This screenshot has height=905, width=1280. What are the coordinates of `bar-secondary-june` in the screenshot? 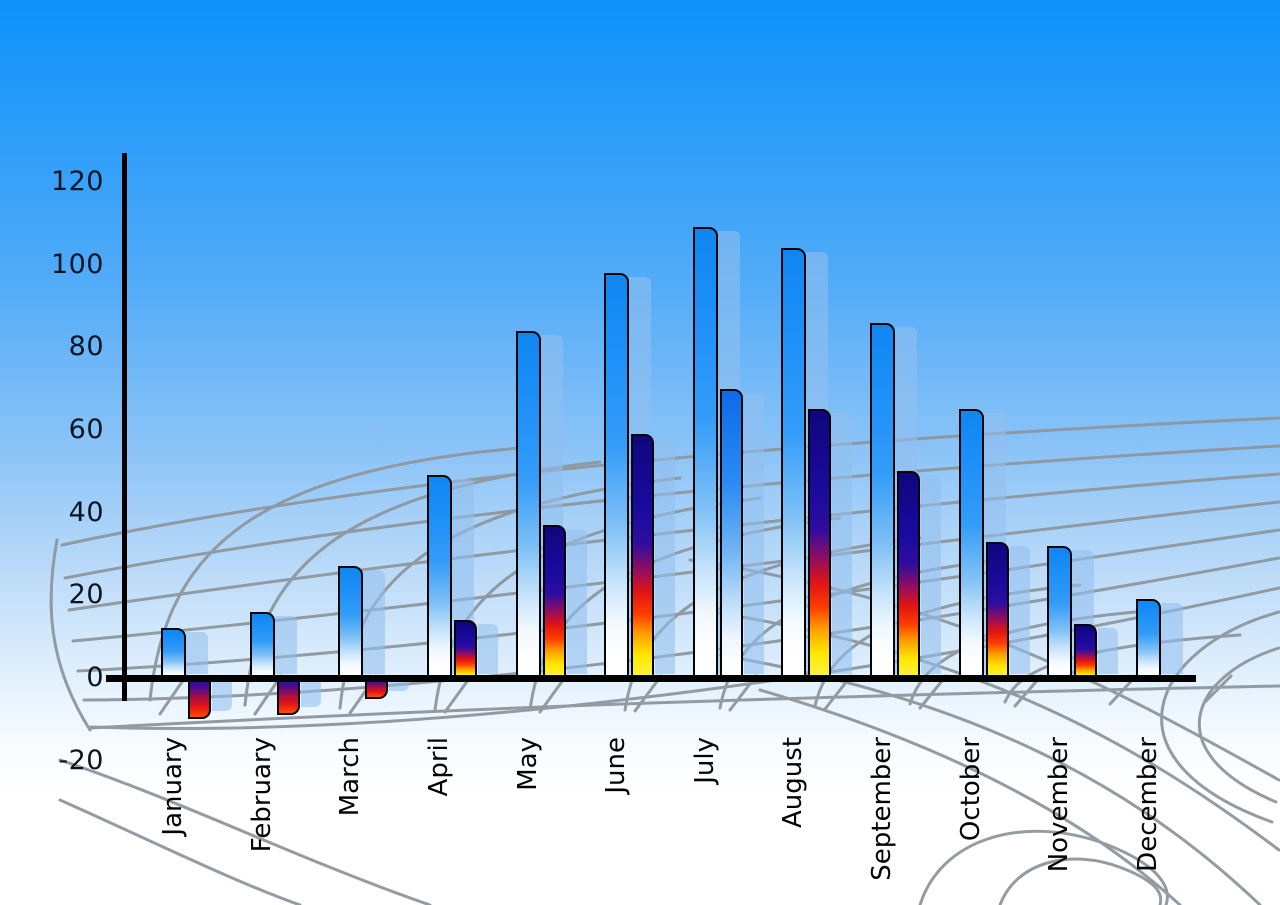 It's located at (643, 557).